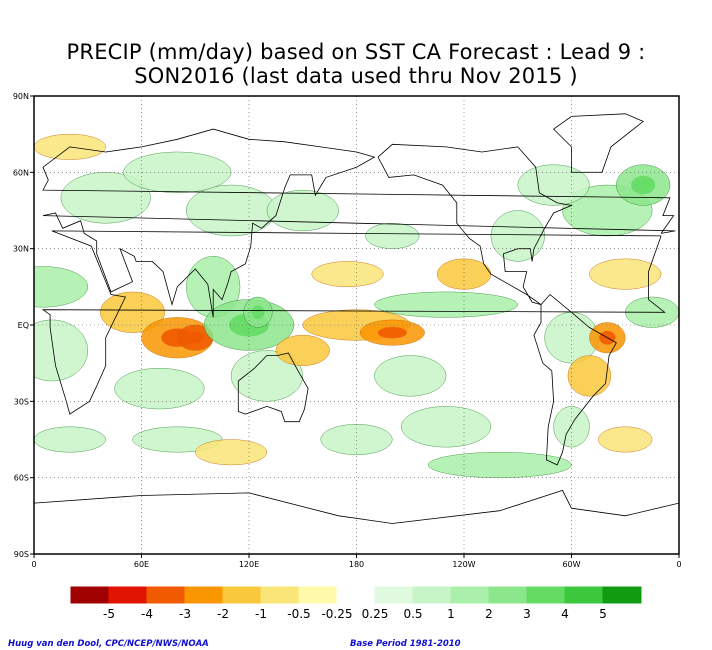 This screenshot has width=712, height=650. What do you see at coordinates (185, 614) in the screenshot?
I see `legend-label: -3` at bounding box center [185, 614].